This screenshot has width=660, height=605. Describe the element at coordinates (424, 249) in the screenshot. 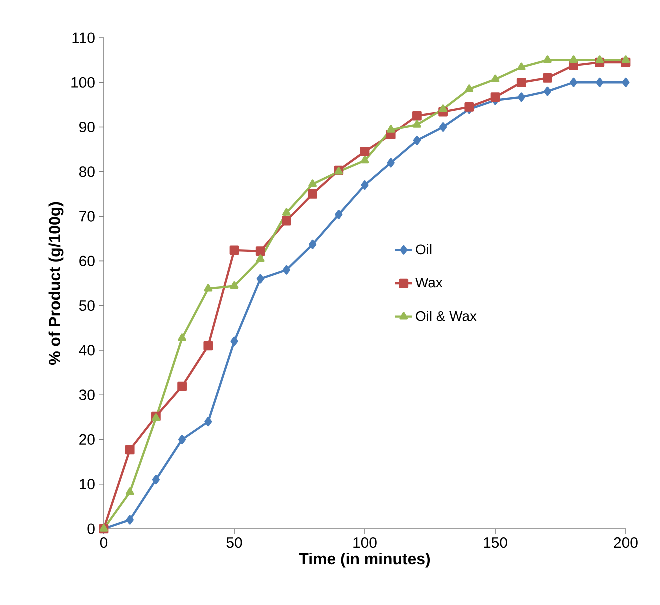

I see `legend-label: Oil` at that location.